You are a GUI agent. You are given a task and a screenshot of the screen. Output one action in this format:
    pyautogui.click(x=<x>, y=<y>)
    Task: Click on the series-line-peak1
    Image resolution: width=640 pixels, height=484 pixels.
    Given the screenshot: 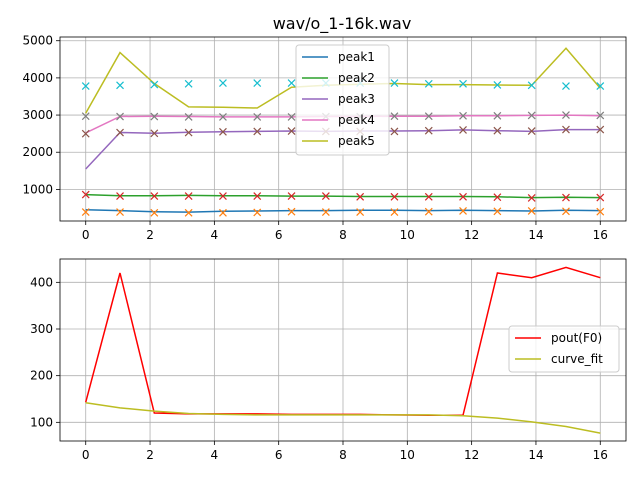 What is the action you would take?
    pyautogui.click(x=343, y=211)
    